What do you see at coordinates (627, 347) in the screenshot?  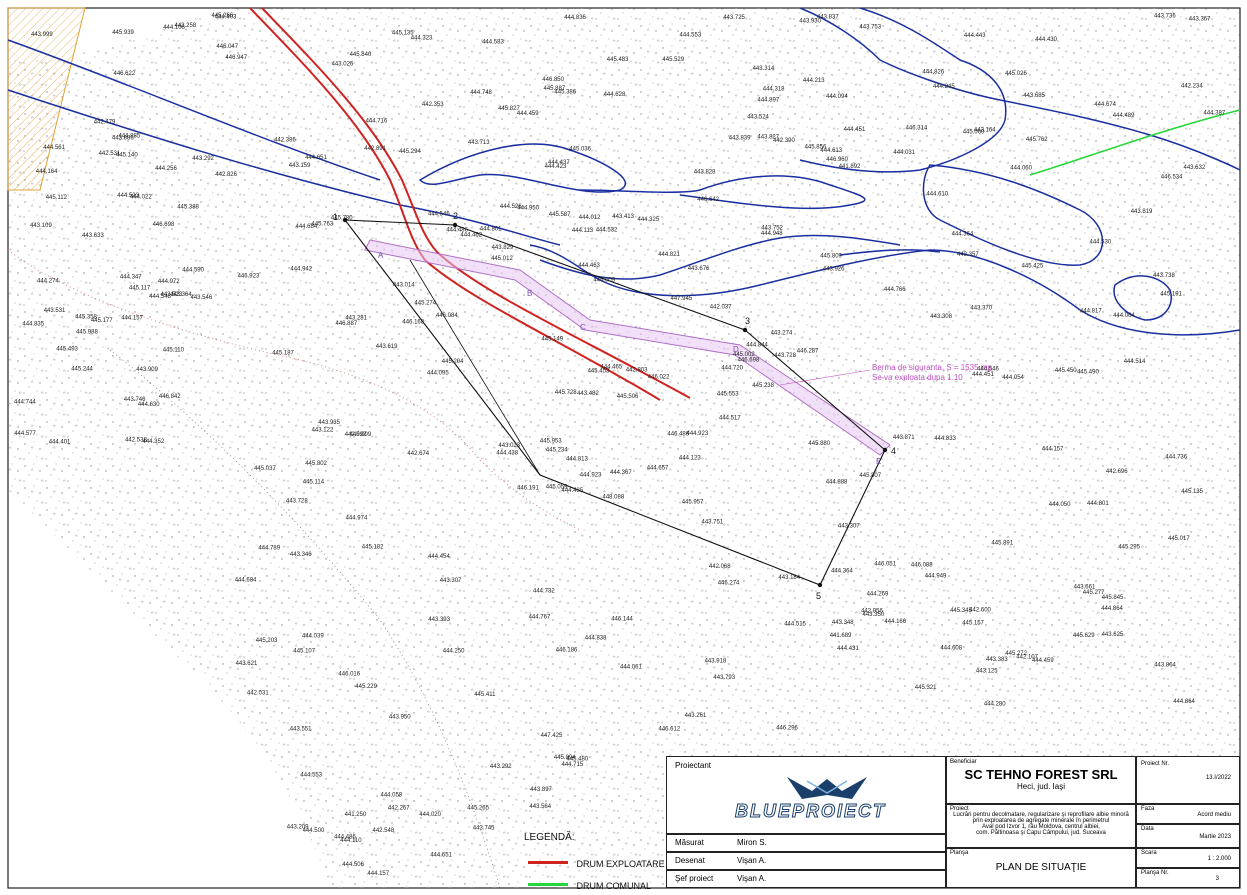 I see `berma-band` at bounding box center [627, 347].